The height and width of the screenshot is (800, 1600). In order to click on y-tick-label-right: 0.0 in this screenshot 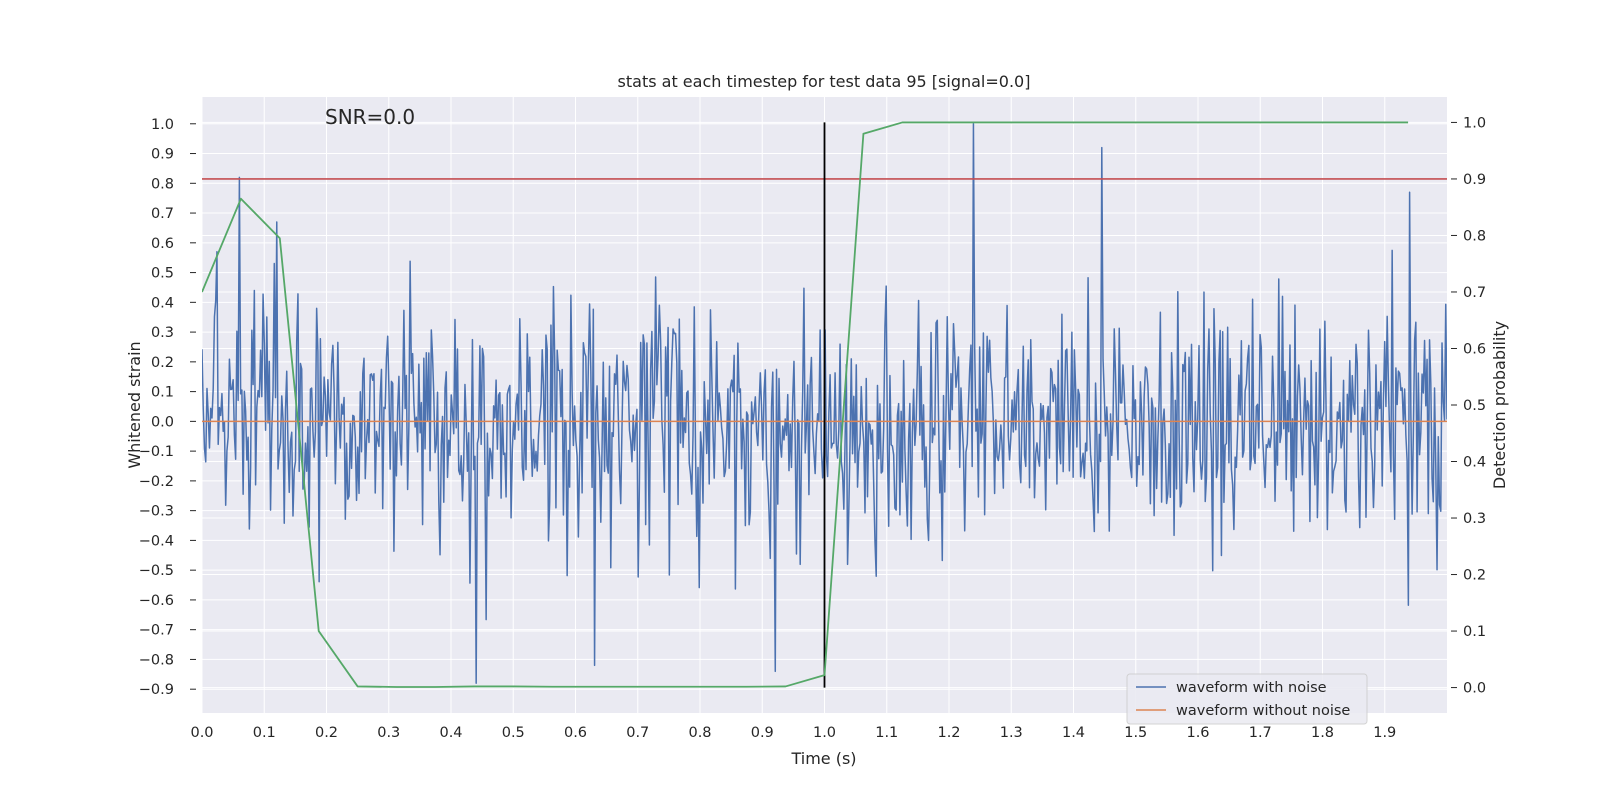, I will do `click(1474, 689)`.